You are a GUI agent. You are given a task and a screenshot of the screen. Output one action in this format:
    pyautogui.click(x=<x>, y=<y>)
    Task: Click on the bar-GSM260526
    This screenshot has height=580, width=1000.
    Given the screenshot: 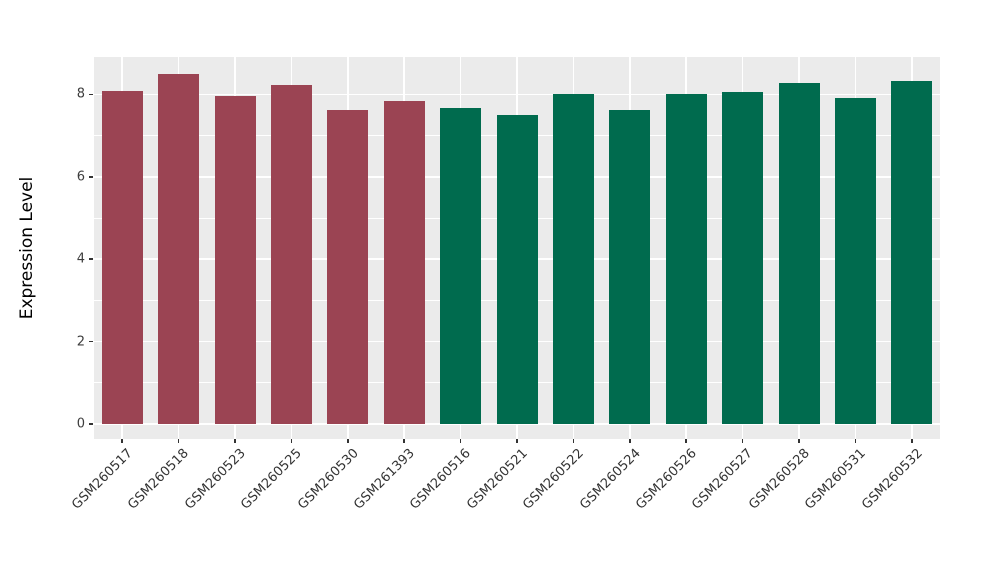 What is the action you would take?
    pyautogui.click(x=686, y=259)
    